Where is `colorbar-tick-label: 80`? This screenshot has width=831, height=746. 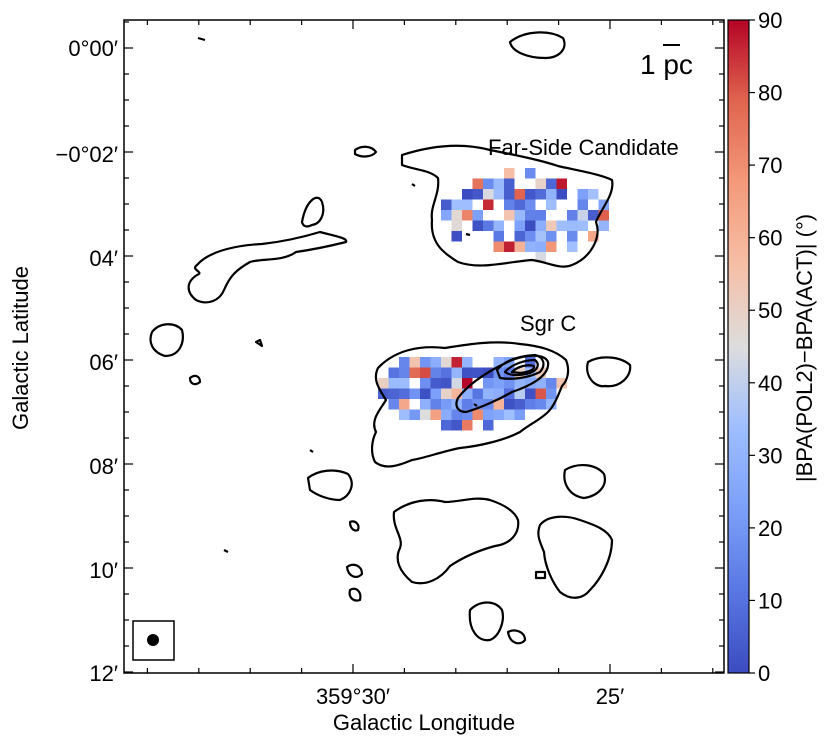 colorbar-tick-label: 80 is located at coordinates (770, 93).